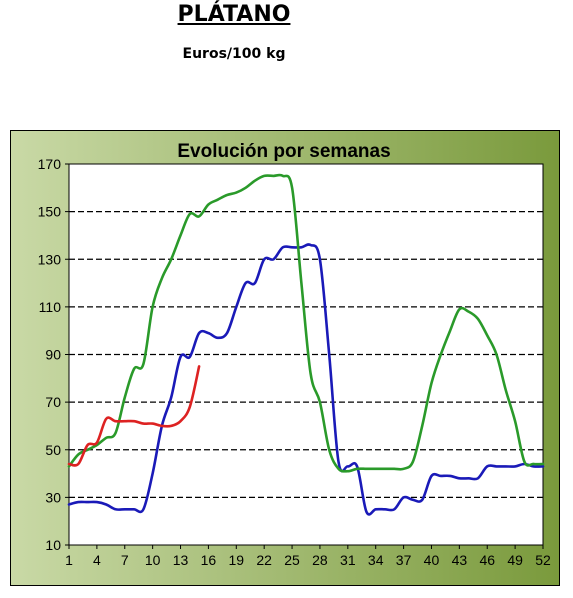 The image size is (573, 598). I want to click on x-tick-label: 25, so click(292, 560).